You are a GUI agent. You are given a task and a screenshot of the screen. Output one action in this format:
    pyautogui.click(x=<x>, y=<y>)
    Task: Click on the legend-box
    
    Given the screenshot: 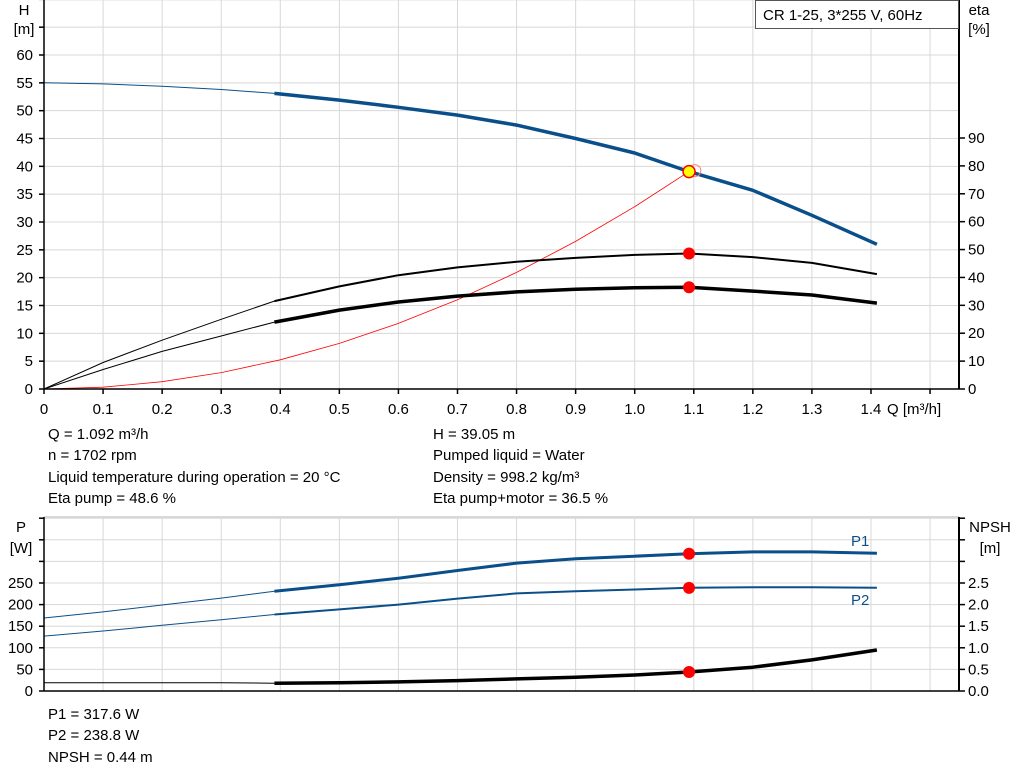 What is the action you would take?
    pyautogui.click(x=857, y=14)
    